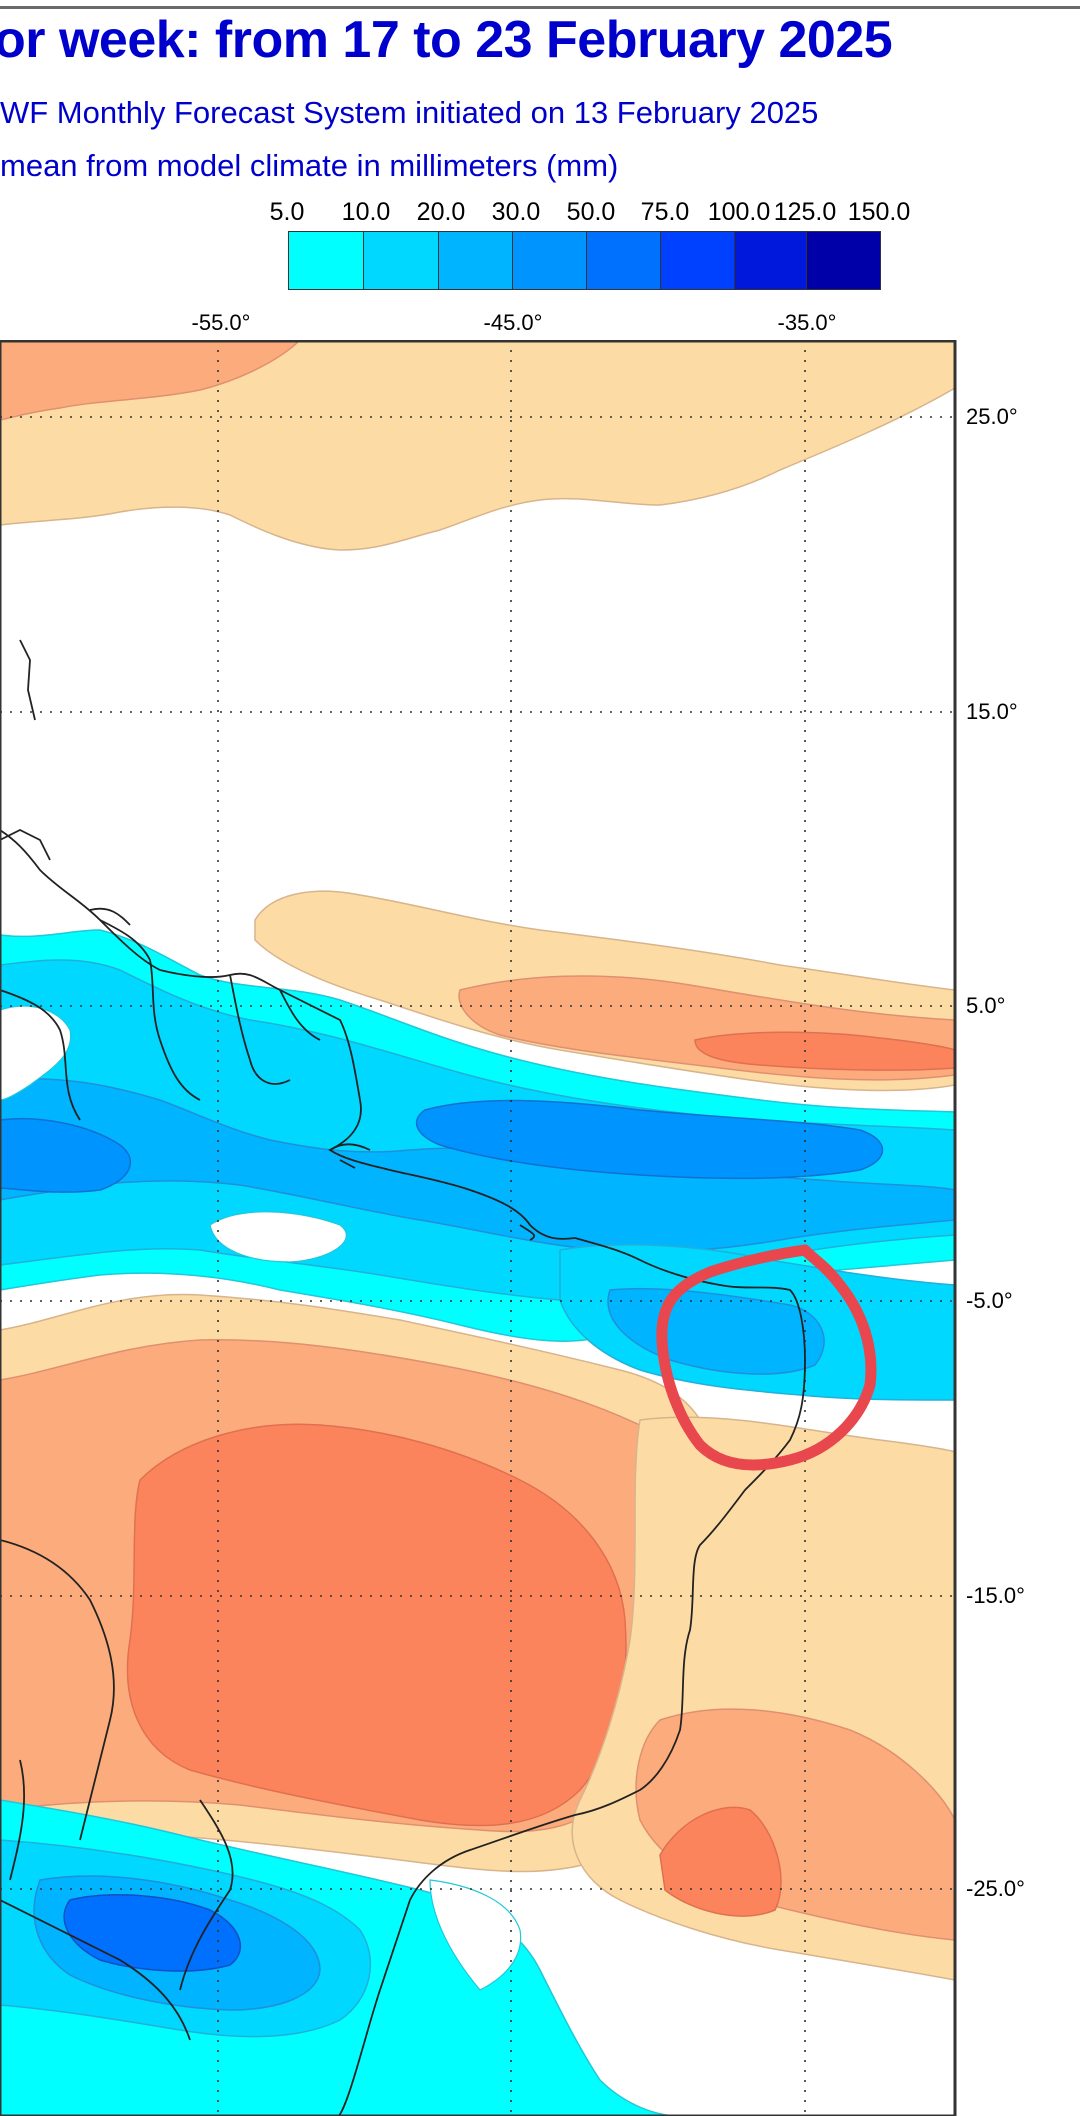 The width and height of the screenshot is (1080, 2116). I want to click on longitude-label: -35.0°, so click(807, 322).